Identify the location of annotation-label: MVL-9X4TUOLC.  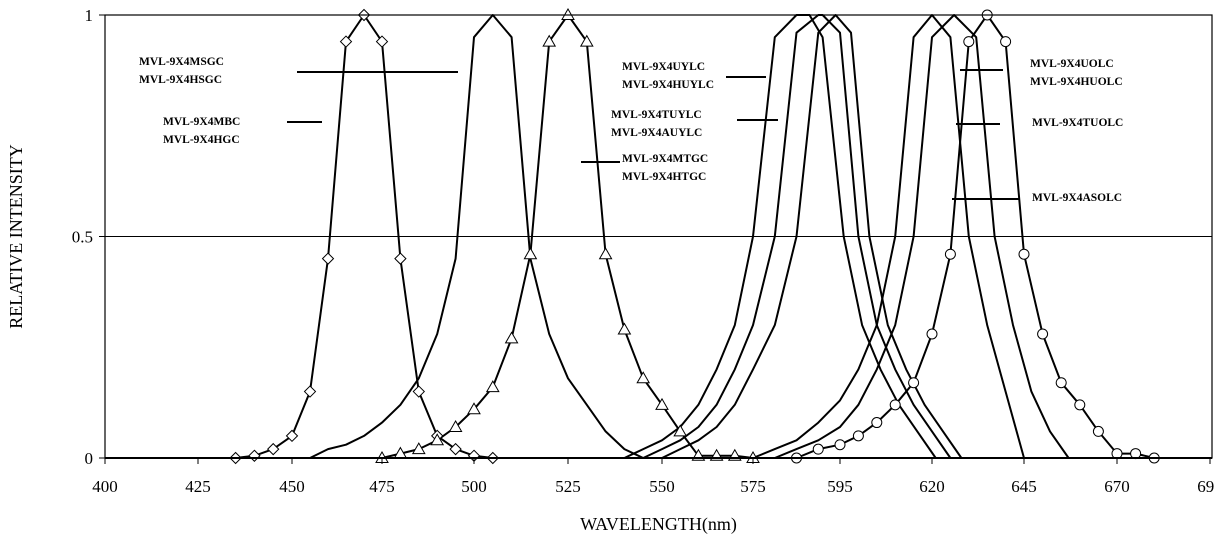
(1077, 123).